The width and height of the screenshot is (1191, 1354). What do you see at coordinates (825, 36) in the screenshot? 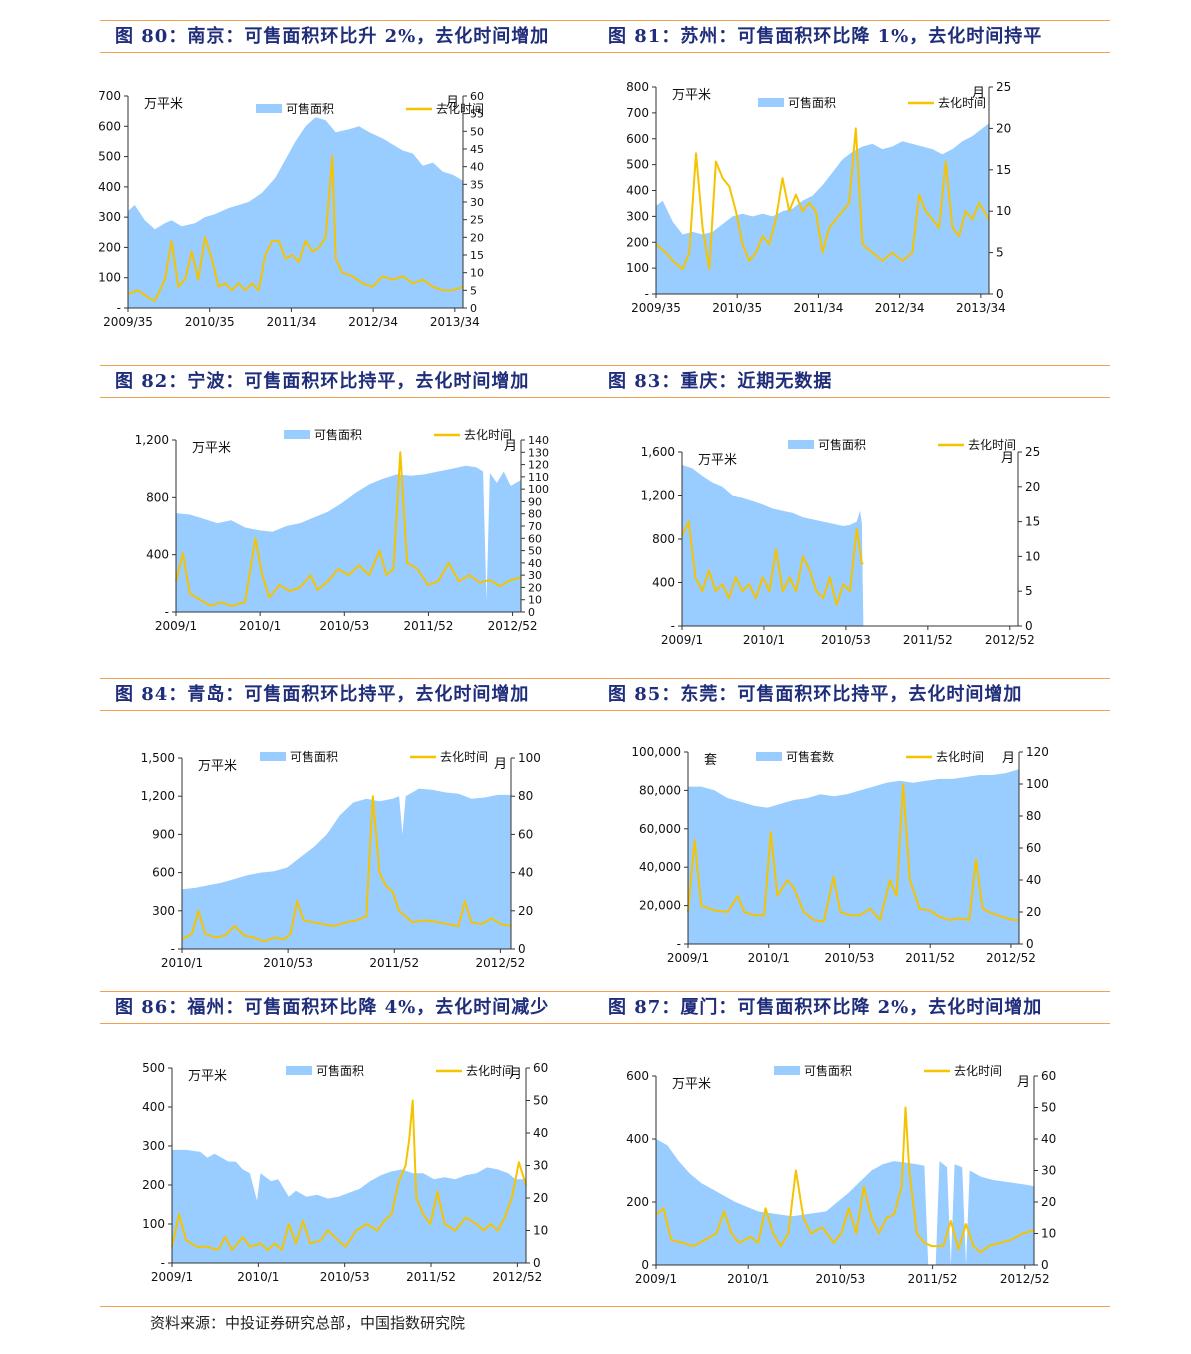
I see `figure-title: 图 81：苏州：可售面积环比降 1%，去化时间持平` at bounding box center [825, 36].